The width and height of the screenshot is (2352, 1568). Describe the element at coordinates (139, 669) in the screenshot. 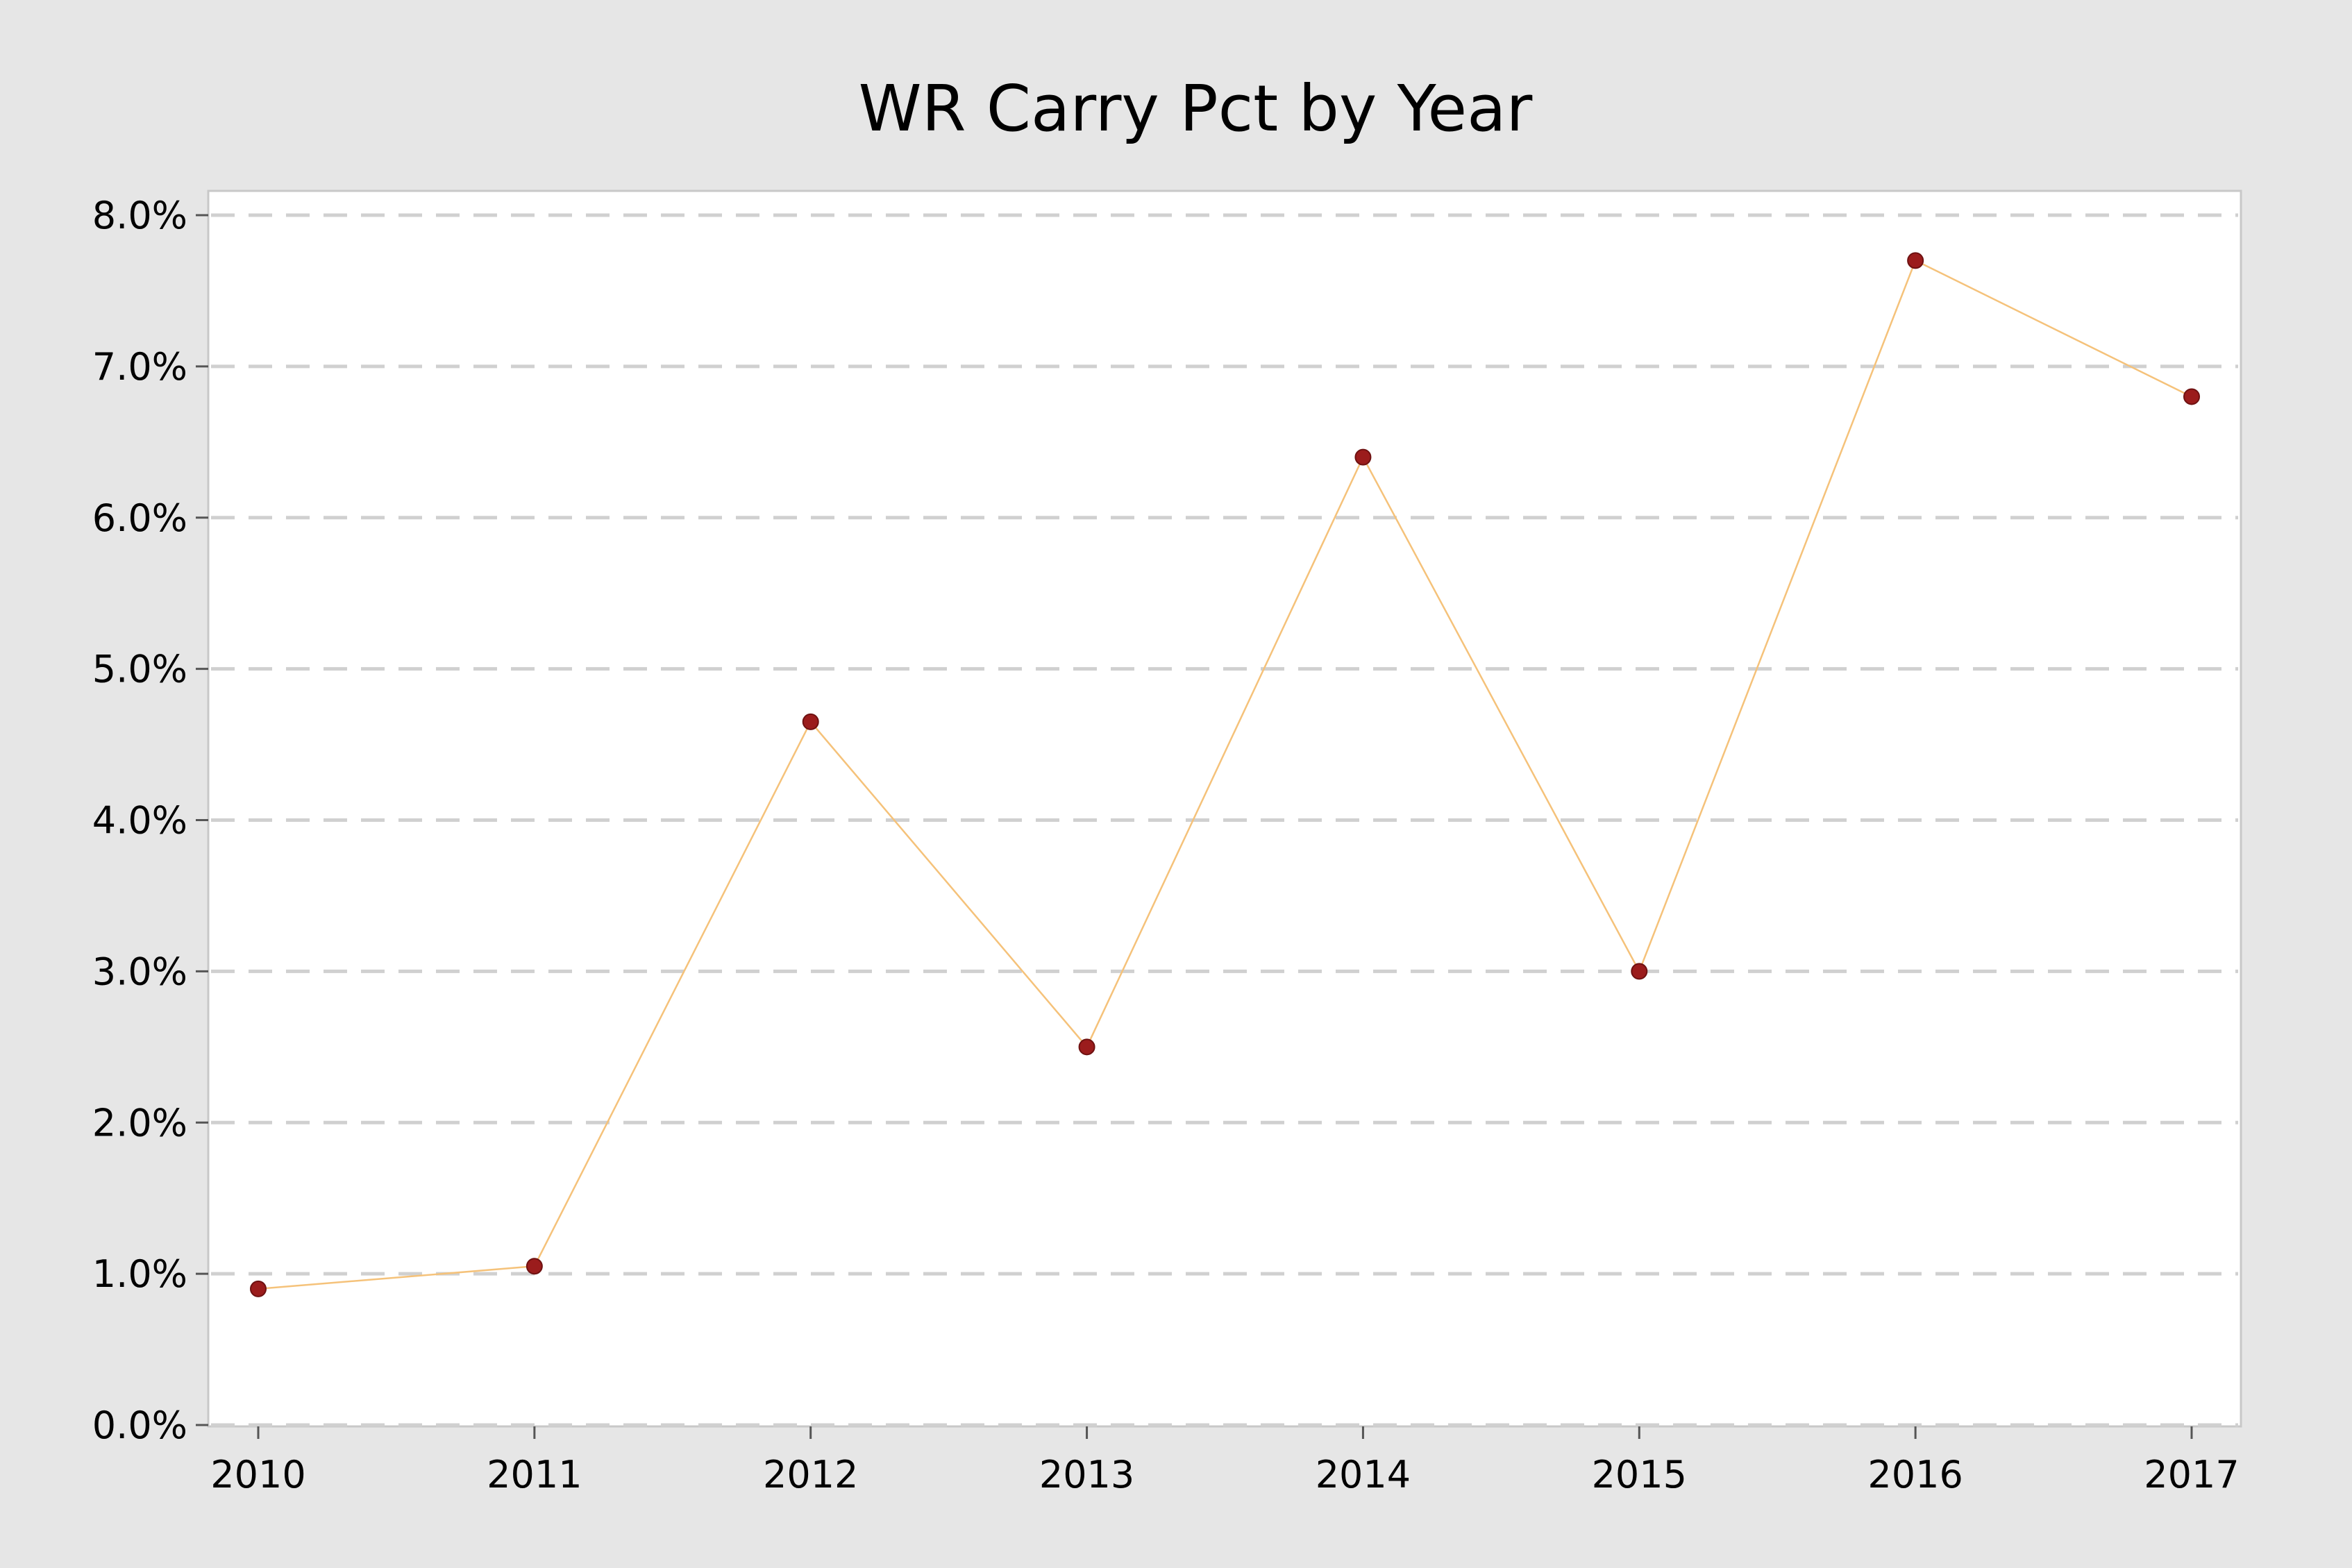

I see `y-tick-label: 5.0%` at that location.